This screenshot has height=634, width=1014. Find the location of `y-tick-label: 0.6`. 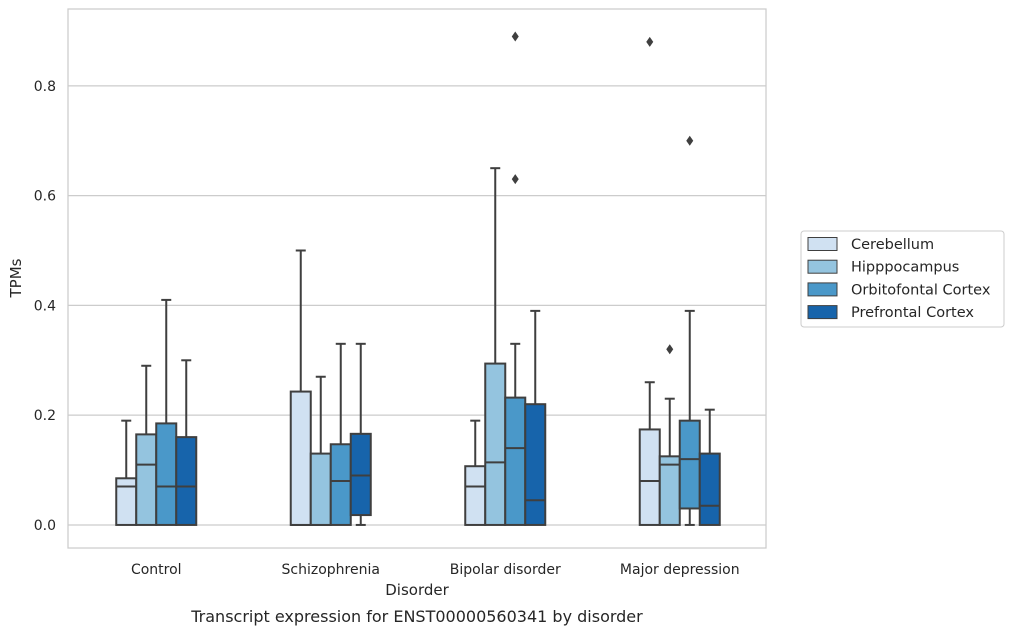

y-tick-label: 0.6 is located at coordinates (45, 197).